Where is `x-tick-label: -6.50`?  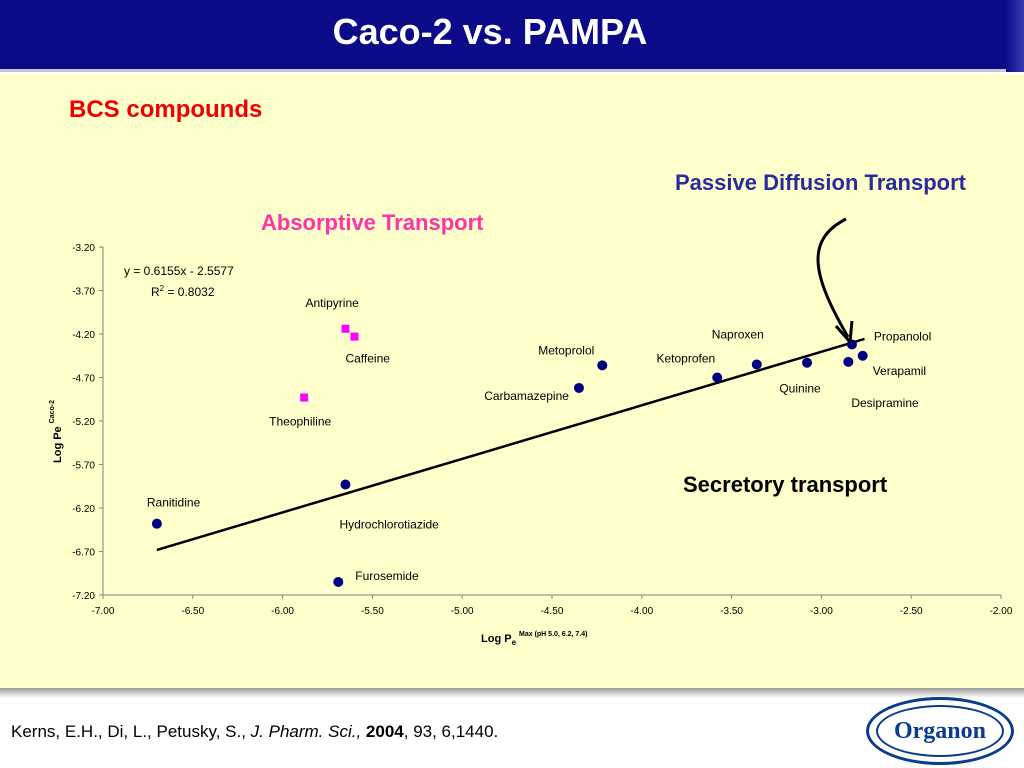 x-tick-label: -6.50 is located at coordinates (192, 611).